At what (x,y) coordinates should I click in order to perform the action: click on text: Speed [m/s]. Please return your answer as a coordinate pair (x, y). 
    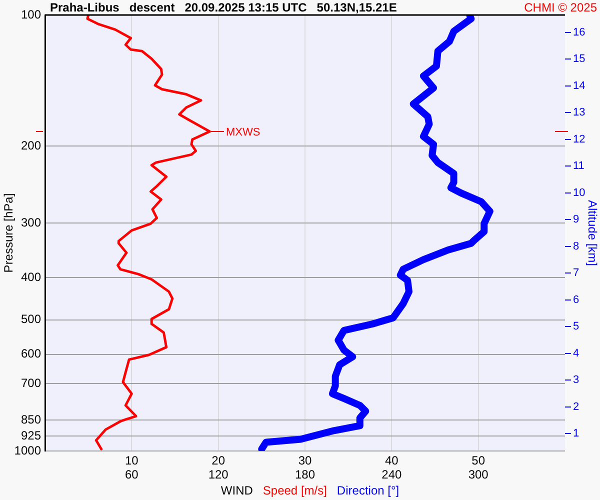
    Looking at the image, I should click on (294, 490).